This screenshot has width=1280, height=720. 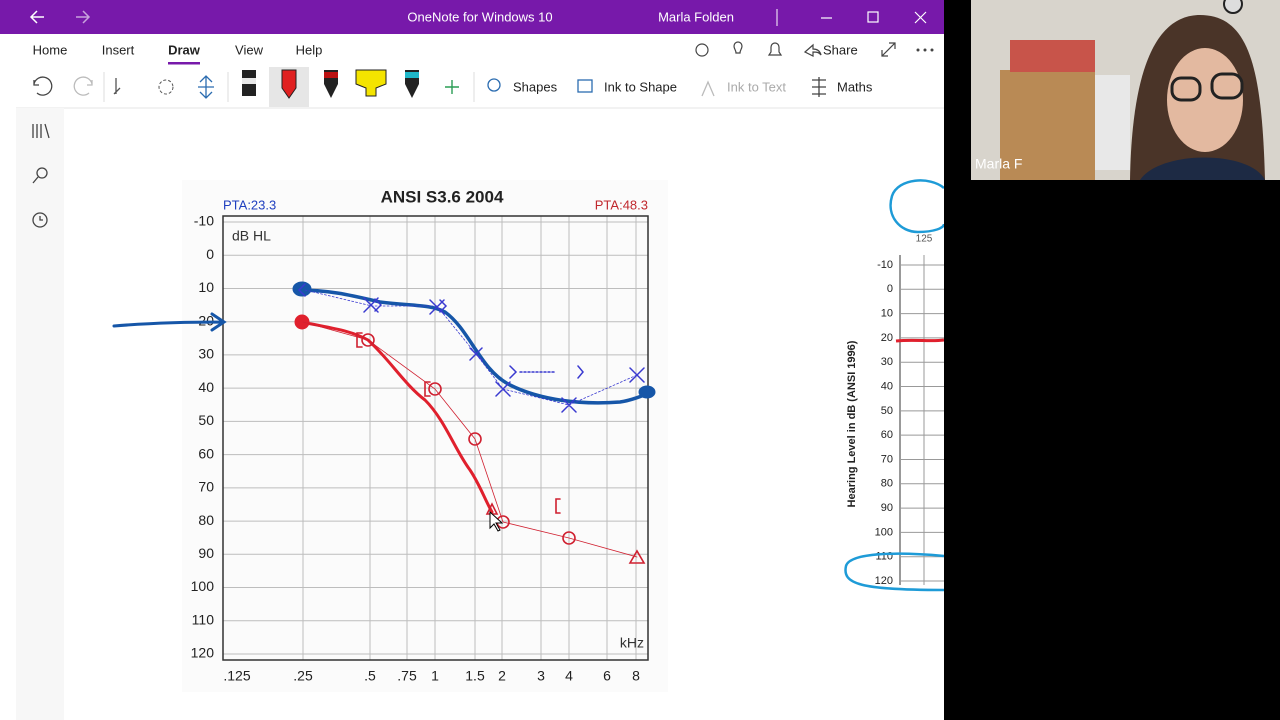 I want to click on ink-blue-dot, so click(x=647, y=392).